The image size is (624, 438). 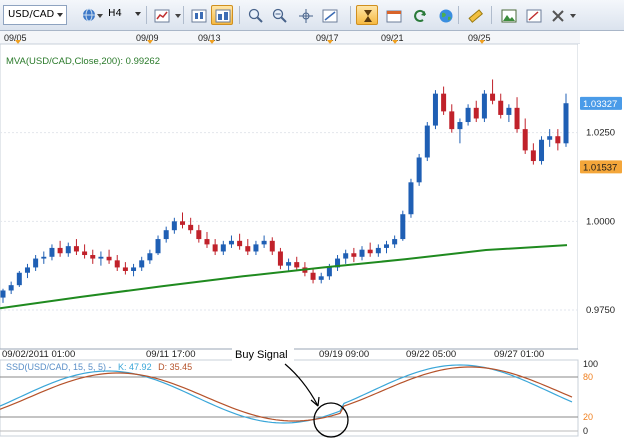 I want to click on calendar-button, so click(x=393, y=15).